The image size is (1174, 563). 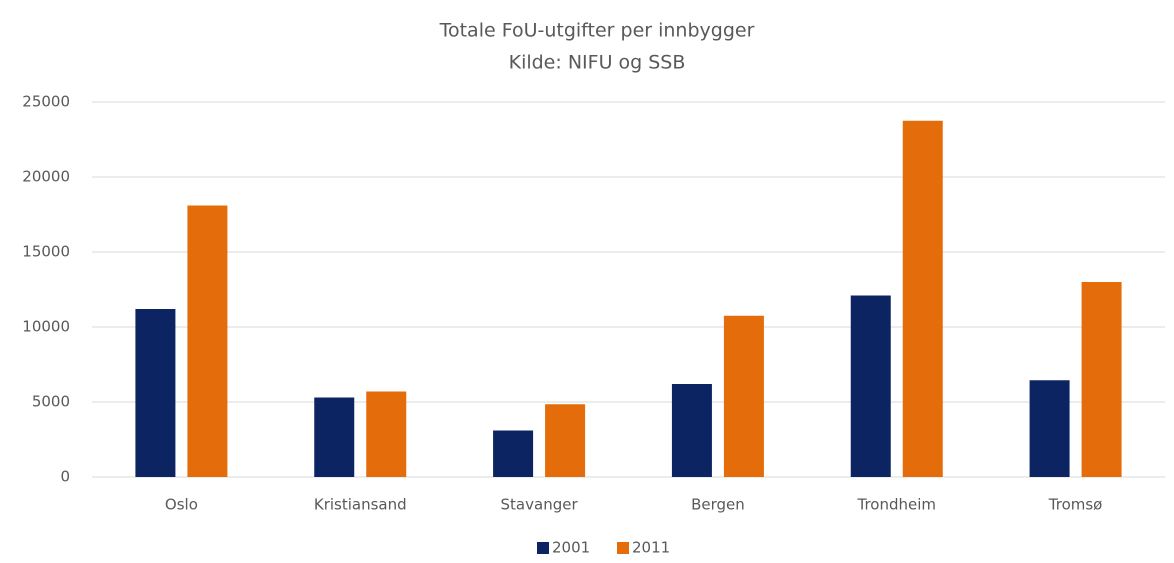 What do you see at coordinates (65, 477) in the screenshot?
I see `y-tick-label: 0` at bounding box center [65, 477].